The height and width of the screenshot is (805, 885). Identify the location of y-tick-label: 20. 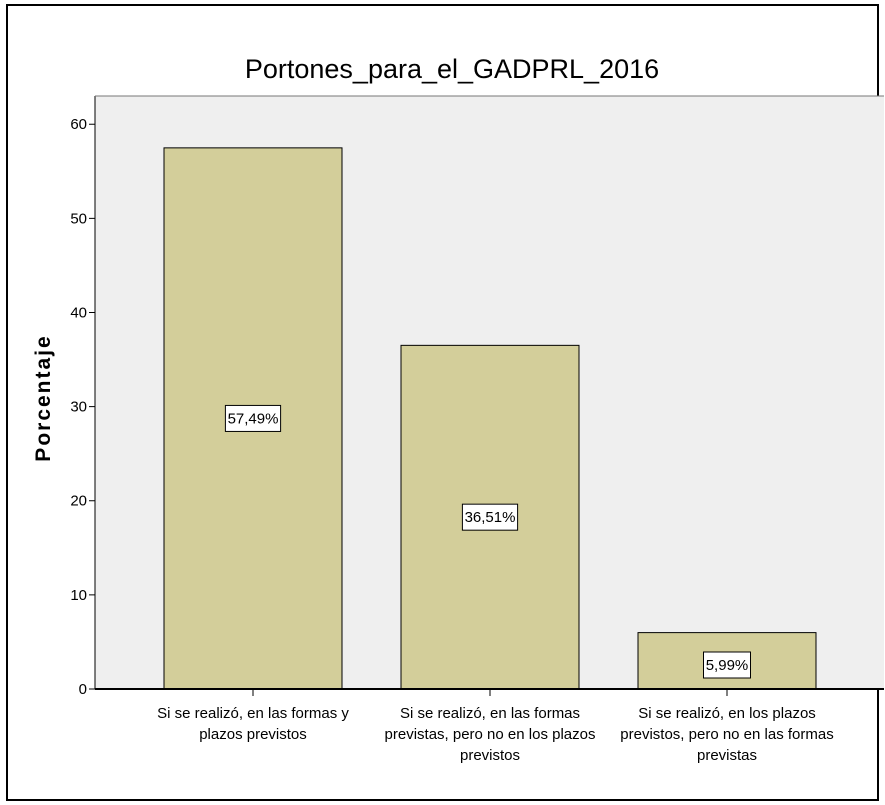
(78, 501).